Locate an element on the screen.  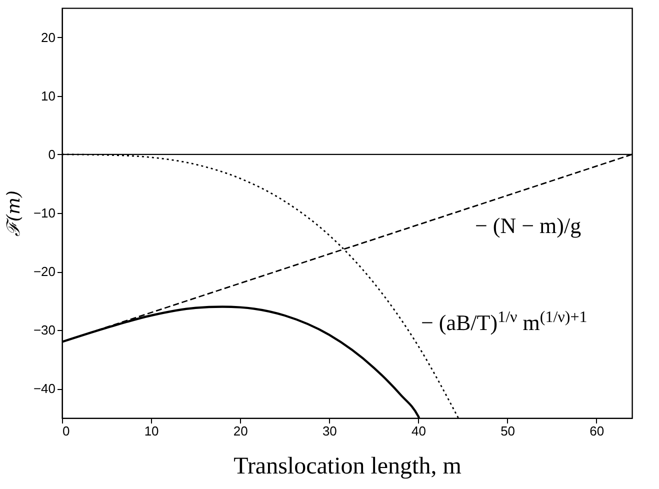
x-tick-label: 10 is located at coordinates (151, 431).